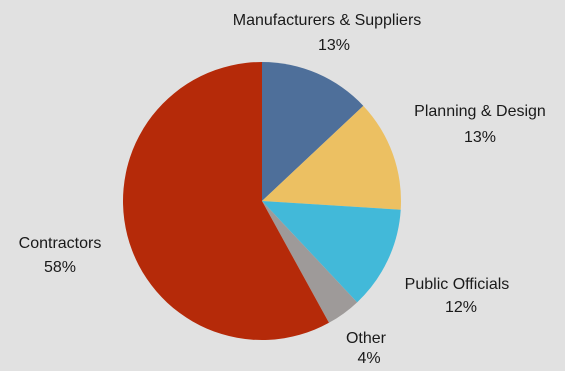 This screenshot has width=565, height=371. What do you see at coordinates (480, 137) in the screenshot?
I see `slice-percent-planning: 13%` at bounding box center [480, 137].